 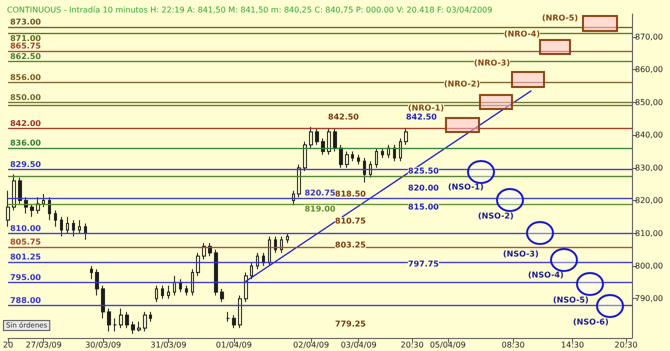 I want to click on ref-line-label: 801.25, so click(x=26, y=257).